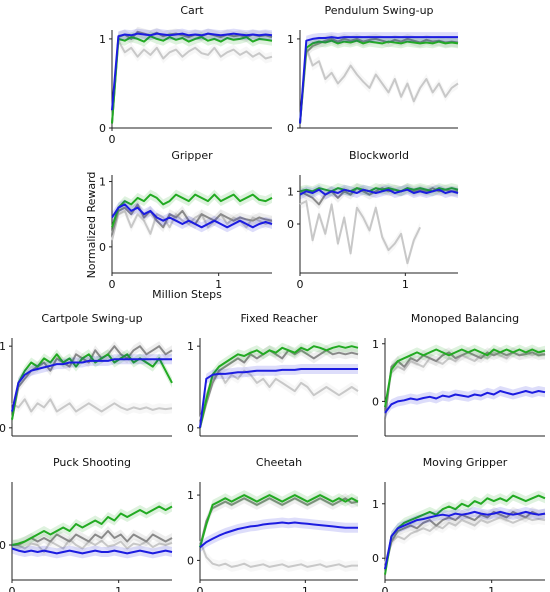 The height and width of the screenshot is (592, 550). What do you see at coordinates (279, 462) in the screenshot?
I see `chart-title-cheetah: Cheetah` at bounding box center [279, 462].